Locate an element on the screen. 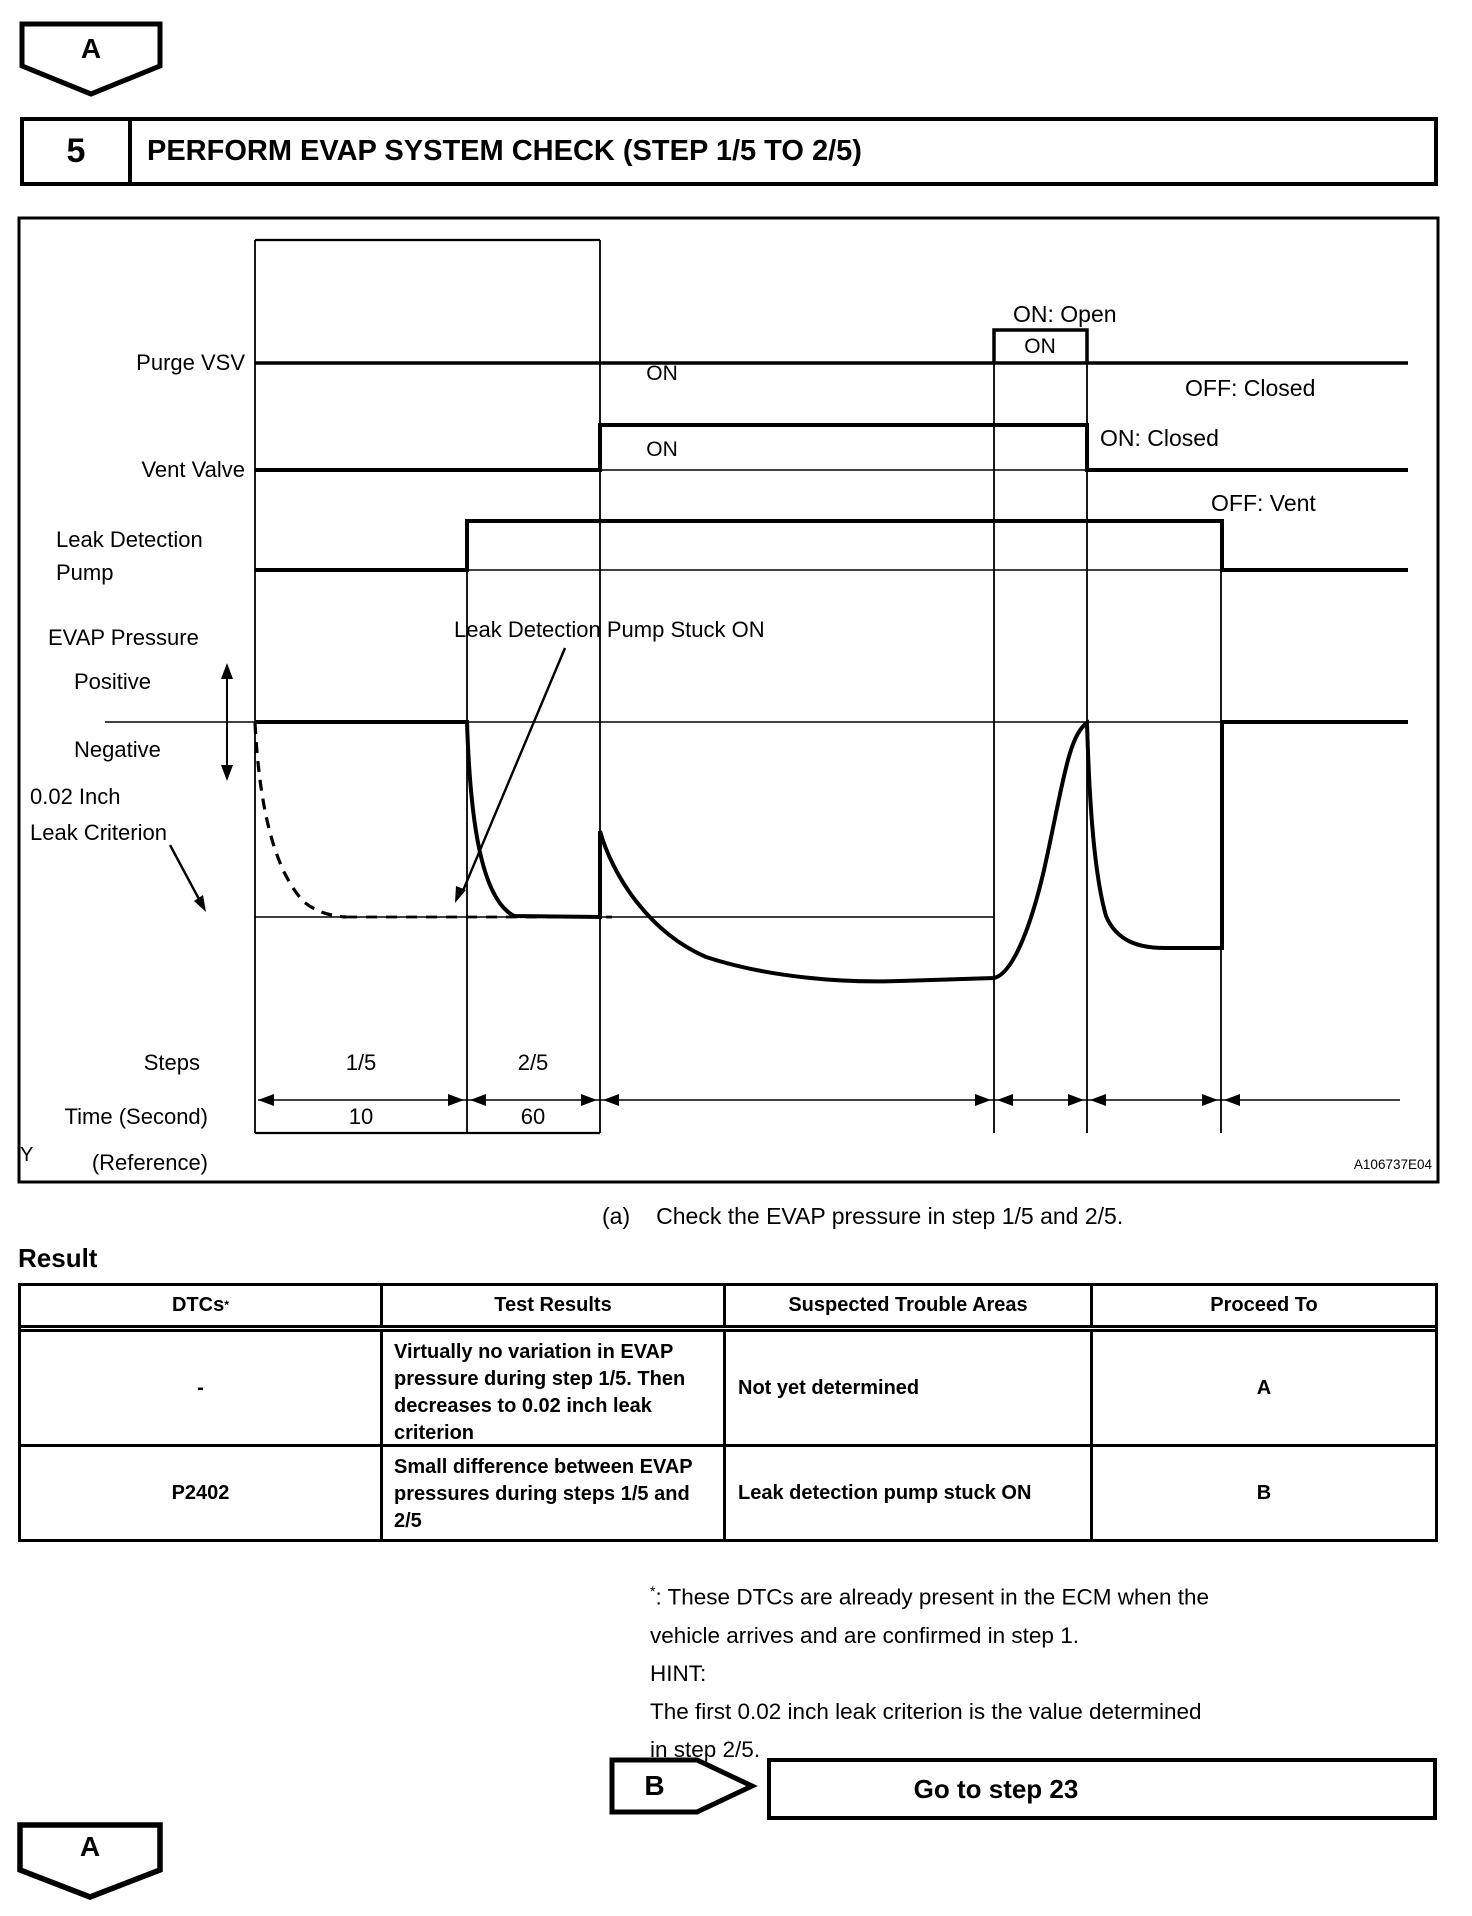 This screenshot has height=1916, width=1472. connector-b-shape is located at coordinates (683, 1786).